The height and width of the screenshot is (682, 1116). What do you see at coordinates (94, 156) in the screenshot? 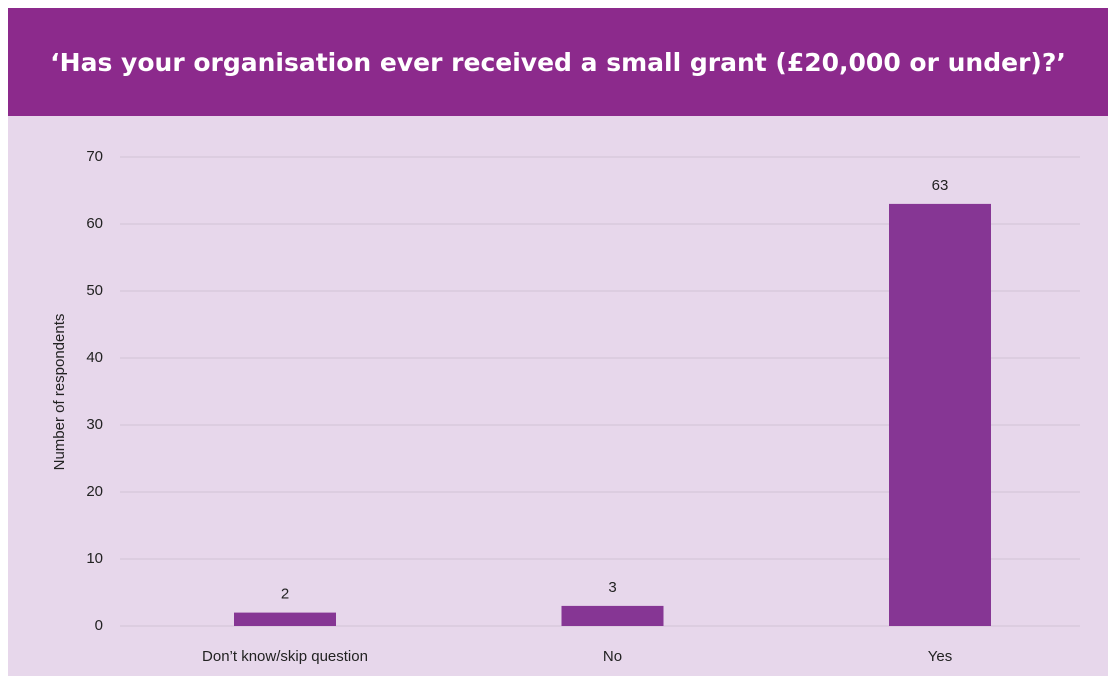
I see `y-tick-label: 70` at bounding box center [94, 156].